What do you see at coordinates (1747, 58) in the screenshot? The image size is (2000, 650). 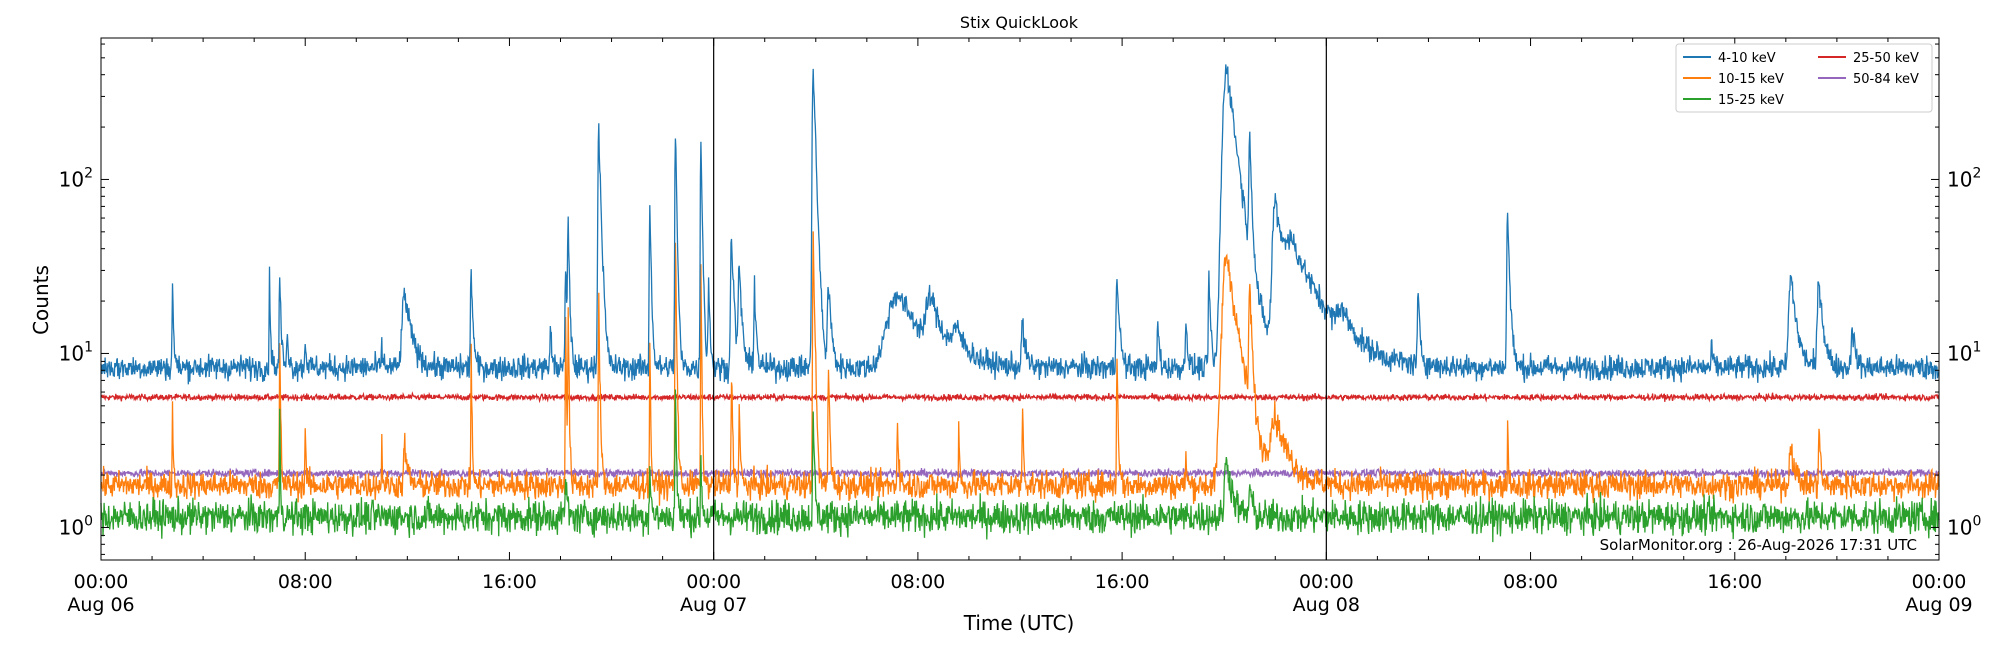 I see `legend-label: 4-10 keV` at bounding box center [1747, 58].